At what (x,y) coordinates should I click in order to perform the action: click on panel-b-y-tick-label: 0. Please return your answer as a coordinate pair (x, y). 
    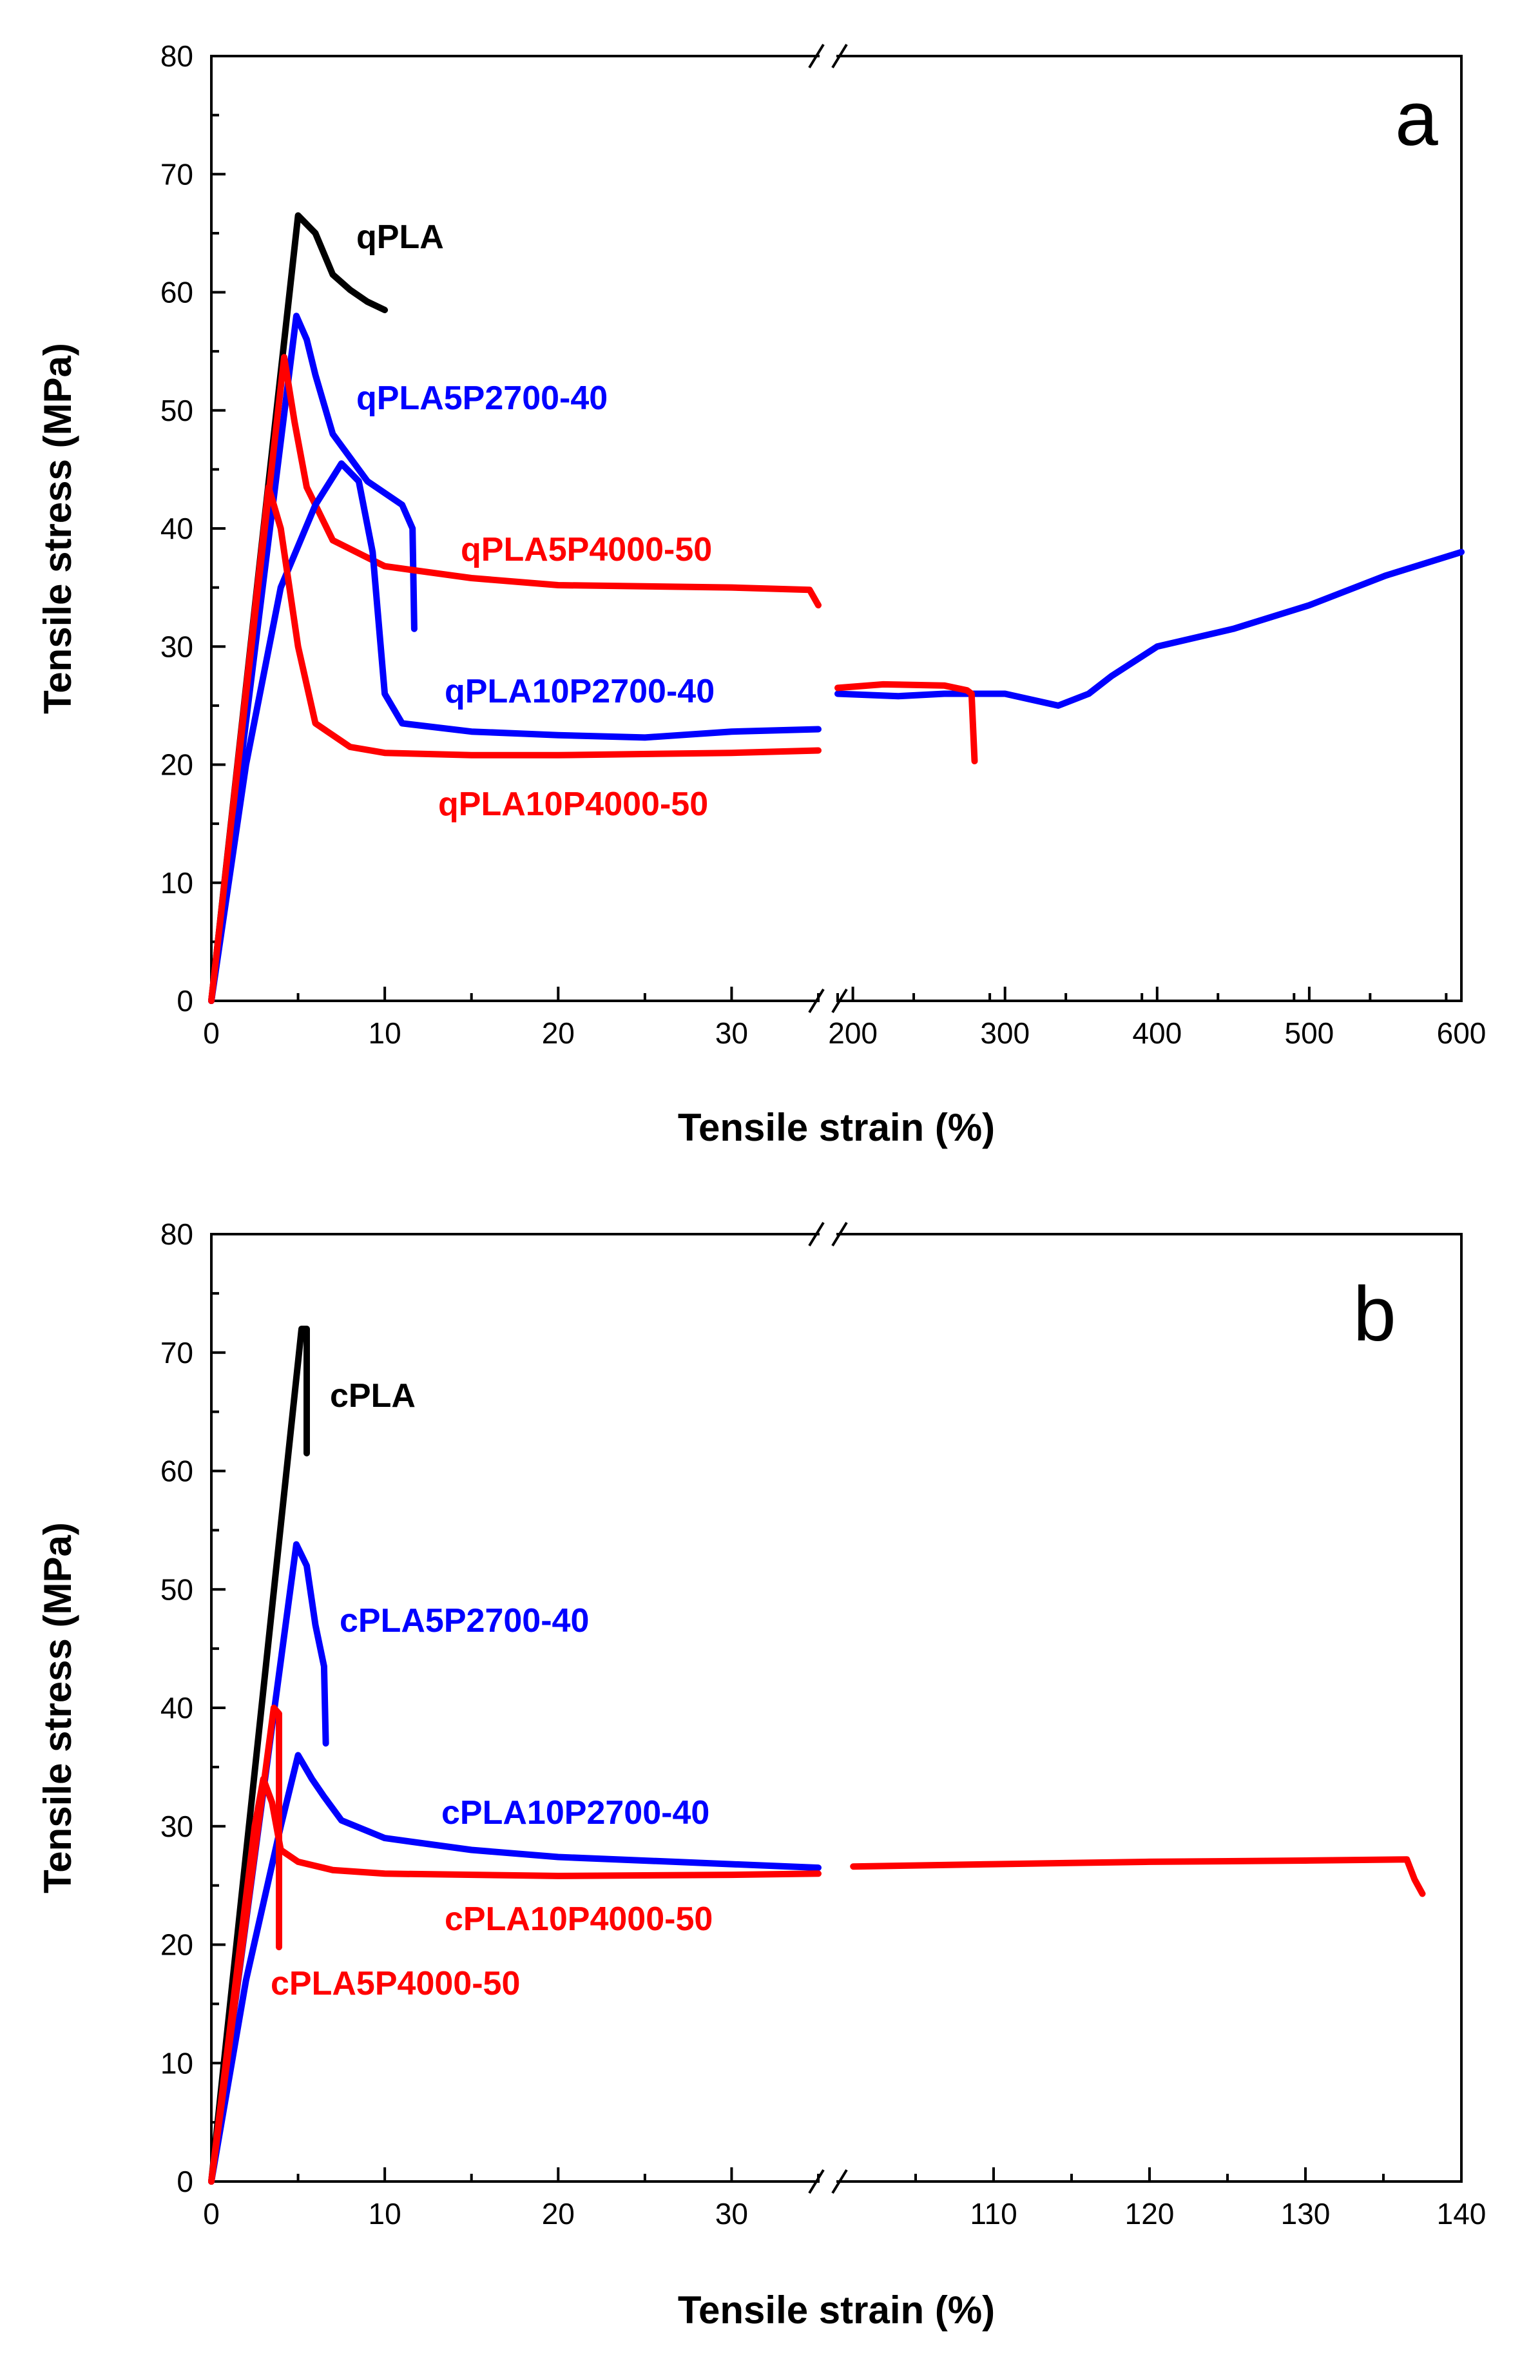
    Looking at the image, I should click on (185, 2181).